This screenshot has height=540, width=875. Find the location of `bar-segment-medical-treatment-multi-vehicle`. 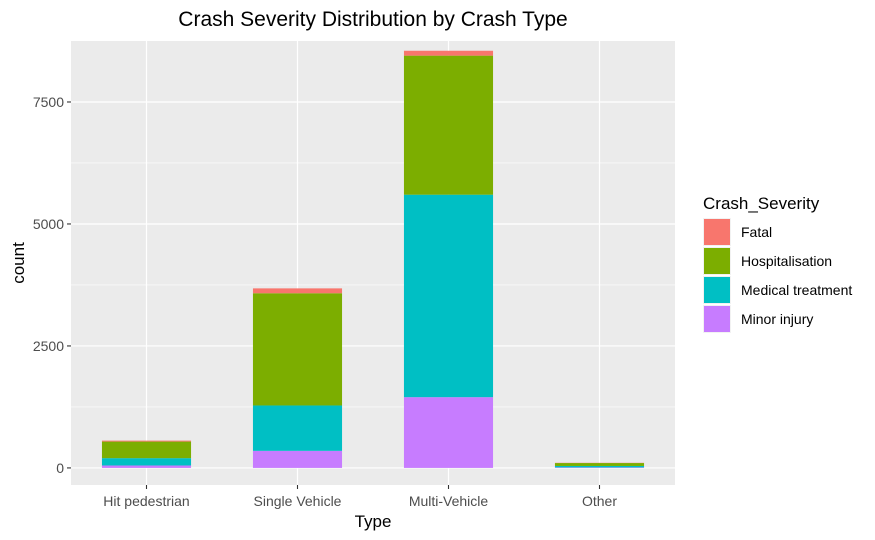

bar-segment-medical-treatment-multi-vehicle is located at coordinates (448, 296).